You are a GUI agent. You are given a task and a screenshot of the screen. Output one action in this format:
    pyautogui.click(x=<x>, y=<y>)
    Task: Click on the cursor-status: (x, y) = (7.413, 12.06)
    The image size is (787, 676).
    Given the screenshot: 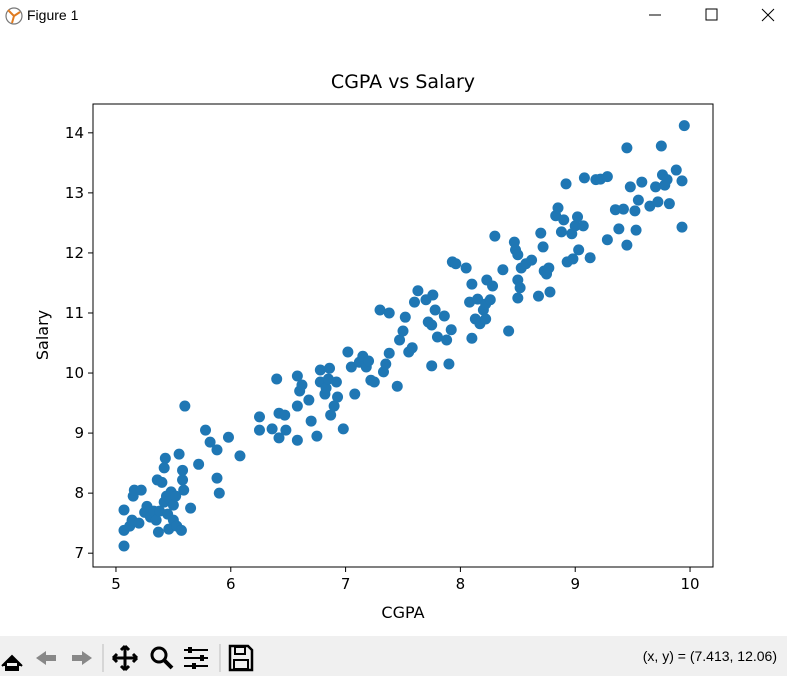 What is the action you would take?
    pyautogui.click(x=709, y=656)
    